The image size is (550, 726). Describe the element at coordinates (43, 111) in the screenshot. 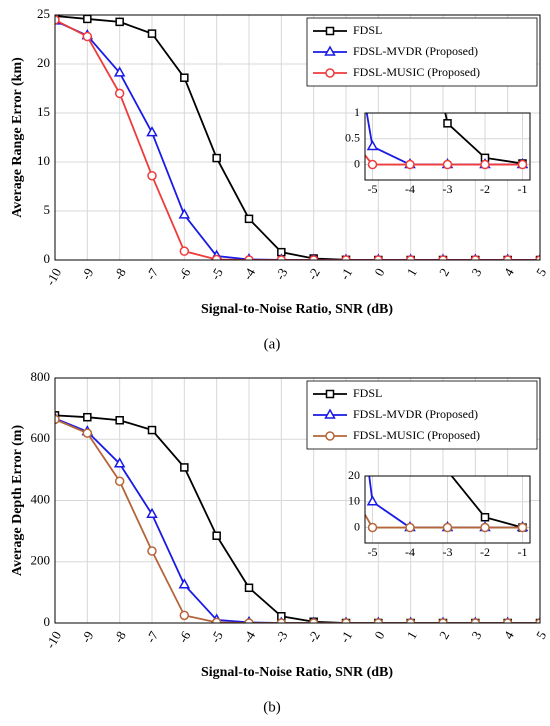

I see `y-tick-label: 15` at that location.